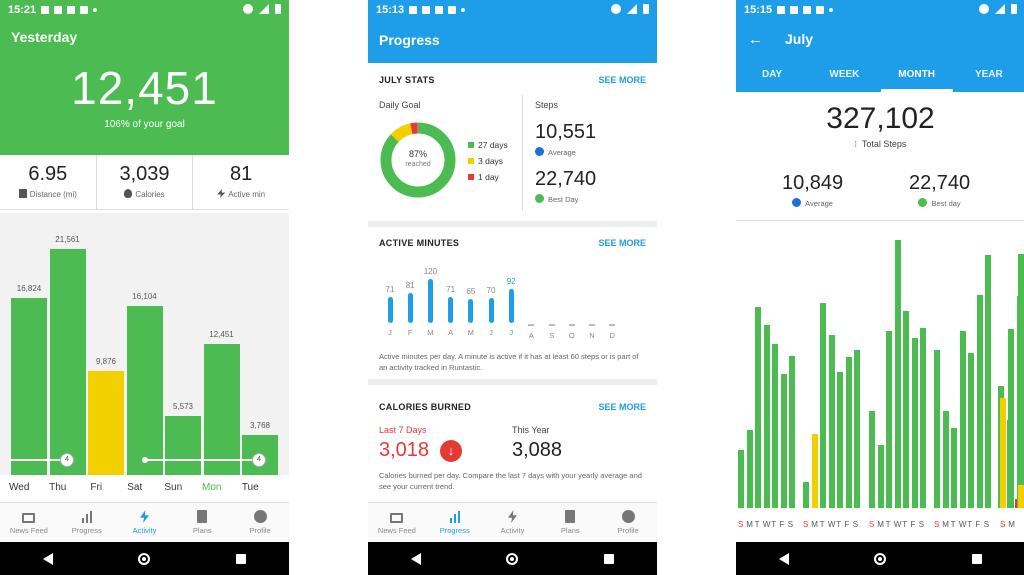 This screenshot has width=1024, height=575. I want to click on status-bar: 15:15, so click(880, 9).